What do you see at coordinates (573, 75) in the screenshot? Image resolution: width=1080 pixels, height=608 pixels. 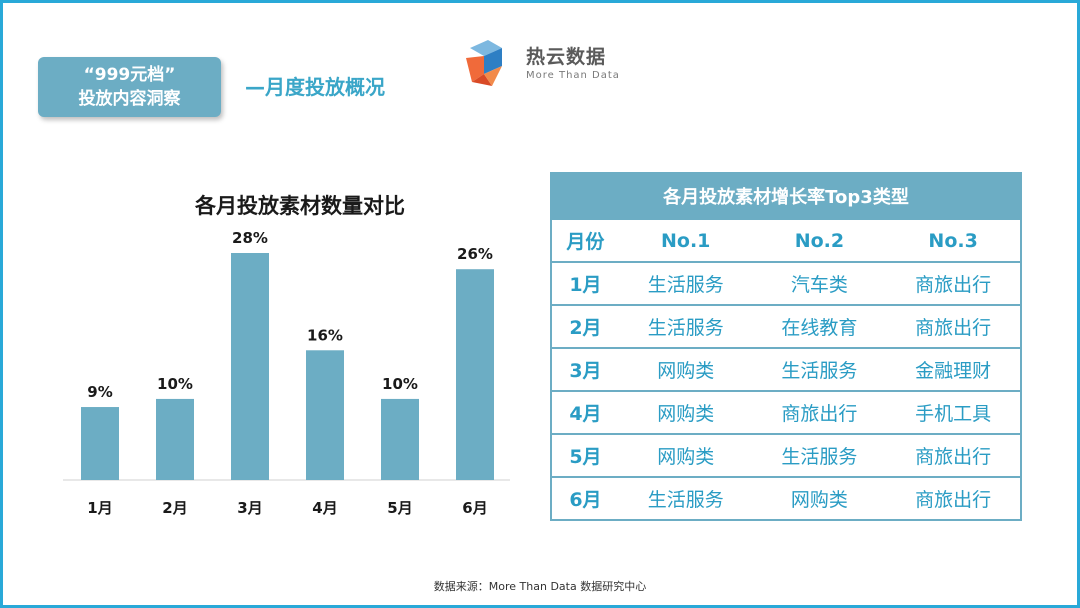 I see `logo-tagline: More Than Data` at bounding box center [573, 75].